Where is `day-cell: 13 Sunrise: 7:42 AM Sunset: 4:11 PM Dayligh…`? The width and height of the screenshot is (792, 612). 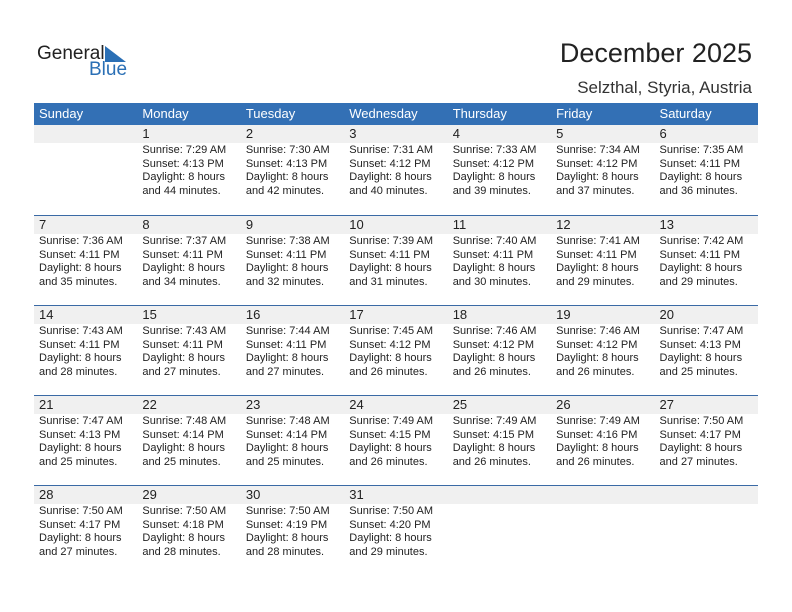 day-cell: 13 Sunrise: 7:42 AM Sunset: 4:11 PM Dayligh… is located at coordinates (706, 260).